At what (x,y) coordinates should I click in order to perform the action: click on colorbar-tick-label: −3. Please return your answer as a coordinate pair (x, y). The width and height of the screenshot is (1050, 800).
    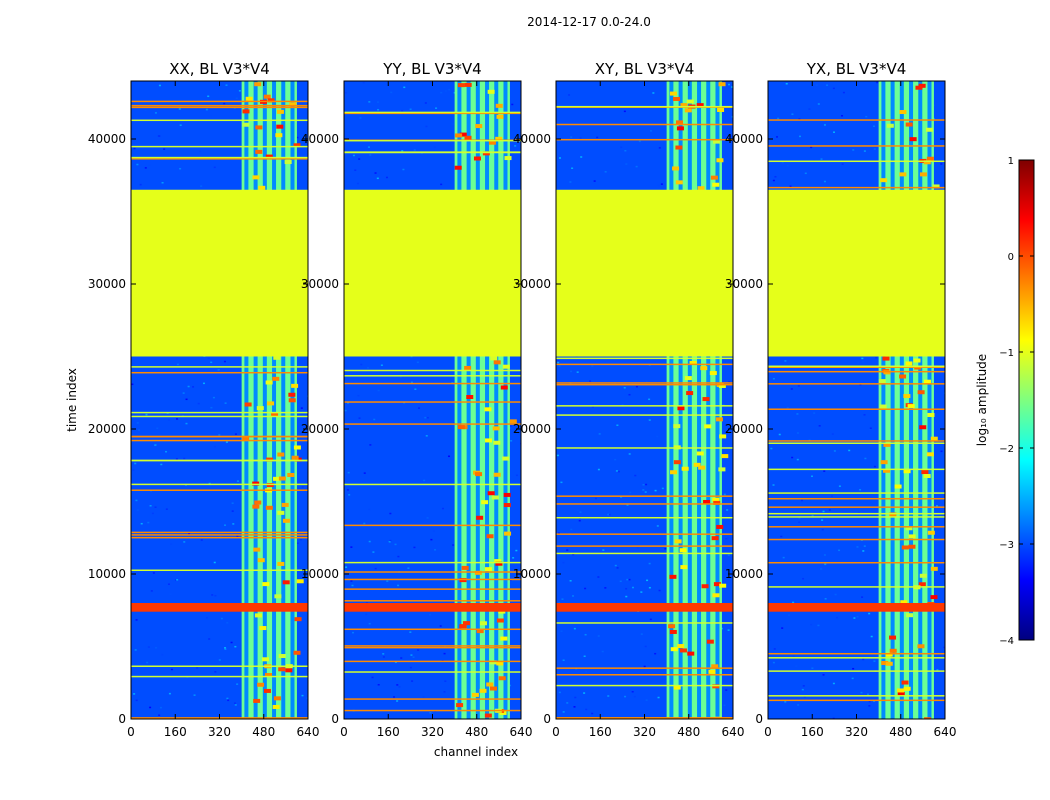
    Looking at the image, I should click on (1006, 545).